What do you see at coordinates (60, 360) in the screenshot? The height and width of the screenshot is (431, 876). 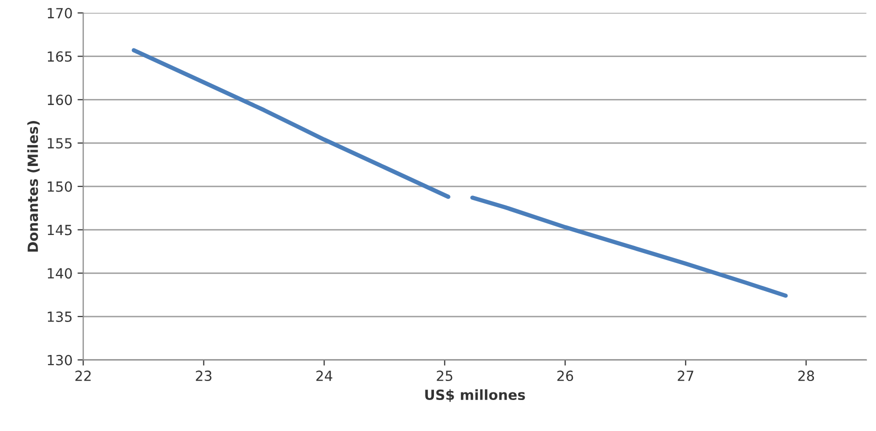 I see `y-tick-label: 130` at bounding box center [60, 360].